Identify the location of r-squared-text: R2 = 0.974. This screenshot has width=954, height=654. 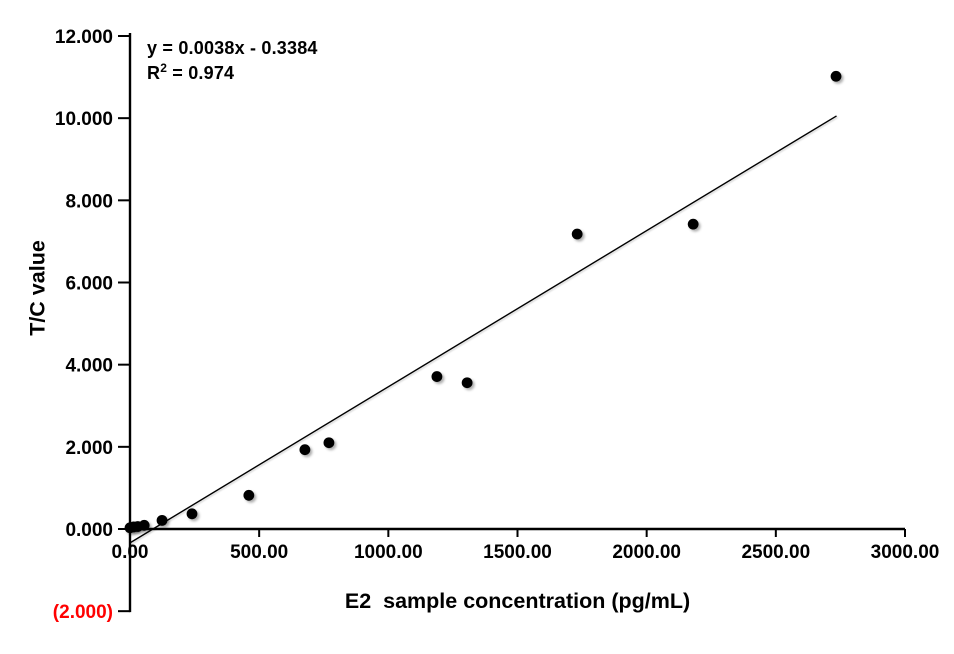
(232, 73).